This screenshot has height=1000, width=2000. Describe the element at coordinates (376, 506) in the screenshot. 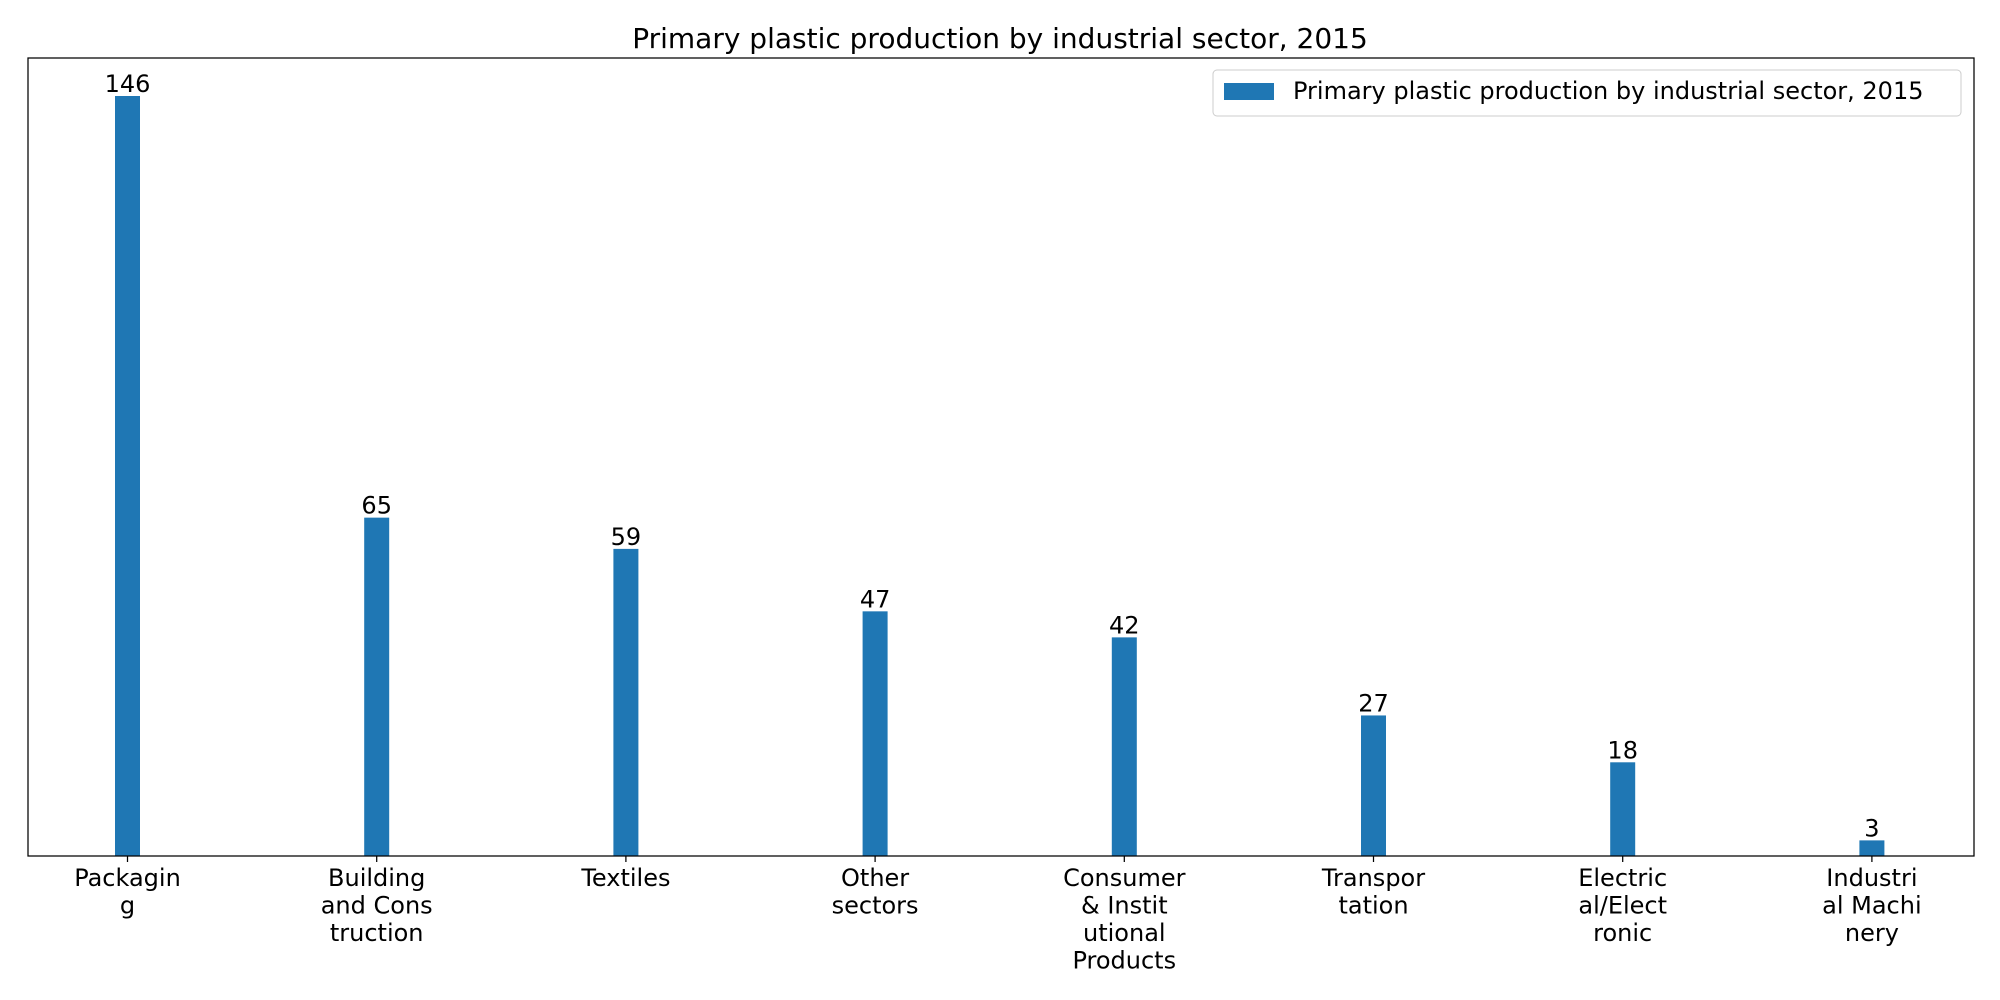

I see `data-label: 65` at that location.